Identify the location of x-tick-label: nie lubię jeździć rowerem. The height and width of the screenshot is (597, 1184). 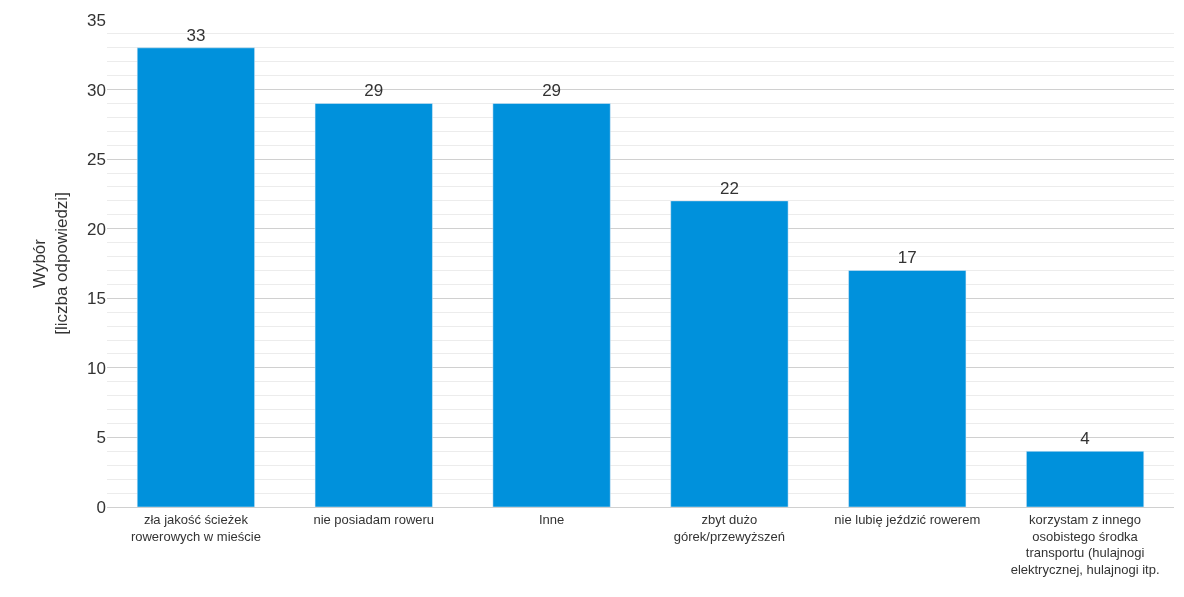
(907, 519).